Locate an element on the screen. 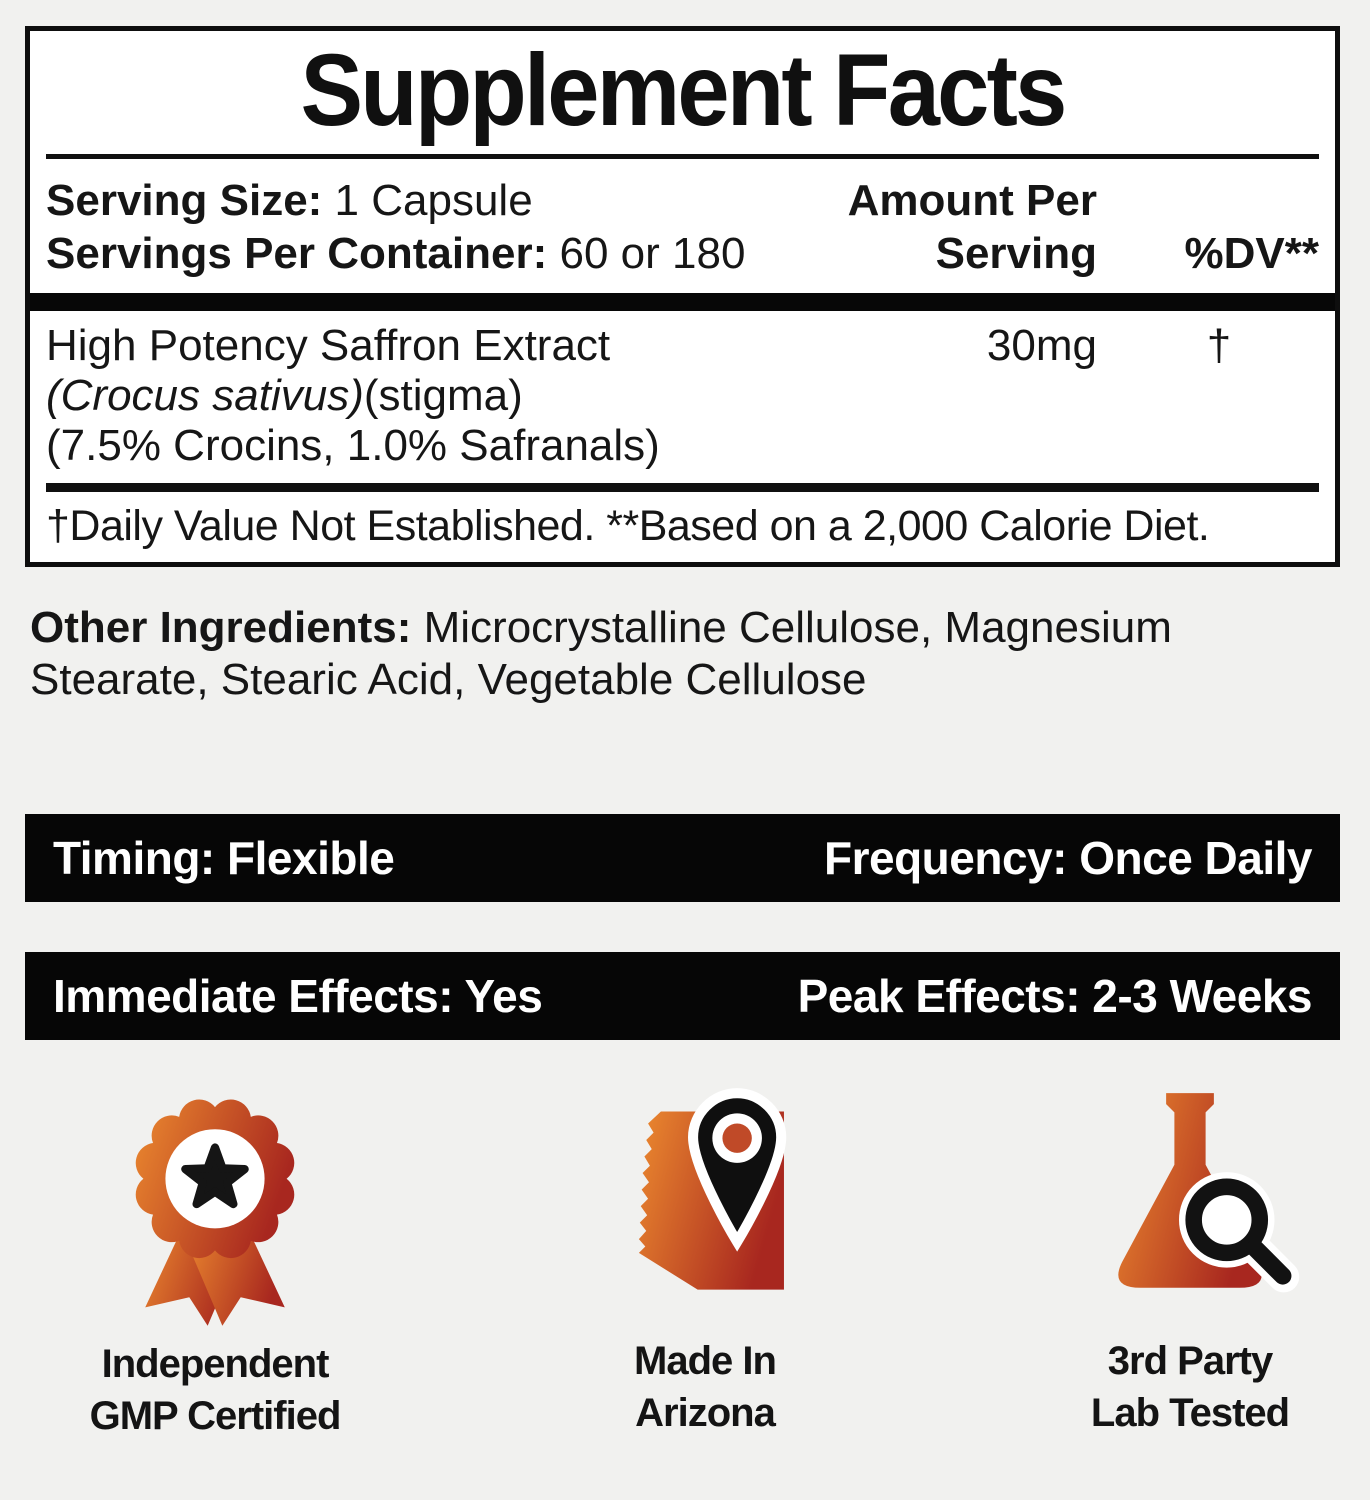 The height and width of the screenshot is (1500, 1370). ingredient-name: High Potency Saffron Extract is located at coordinates (328, 345).